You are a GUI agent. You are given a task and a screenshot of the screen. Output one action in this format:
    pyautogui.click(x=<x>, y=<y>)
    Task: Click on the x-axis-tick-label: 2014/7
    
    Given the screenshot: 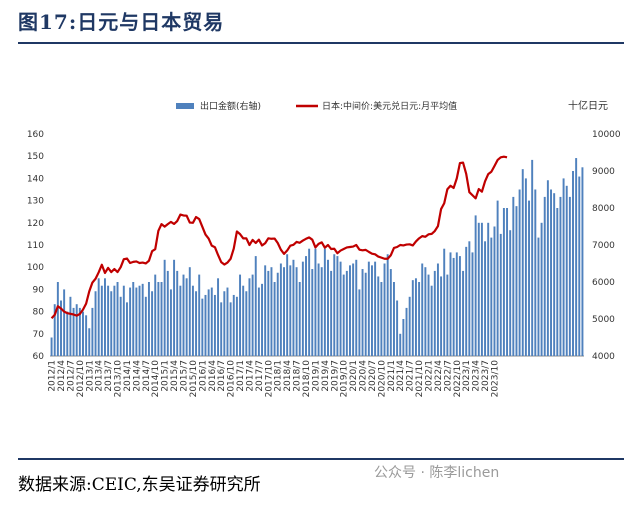 What is the action you would take?
    pyautogui.click(x=147, y=376)
    